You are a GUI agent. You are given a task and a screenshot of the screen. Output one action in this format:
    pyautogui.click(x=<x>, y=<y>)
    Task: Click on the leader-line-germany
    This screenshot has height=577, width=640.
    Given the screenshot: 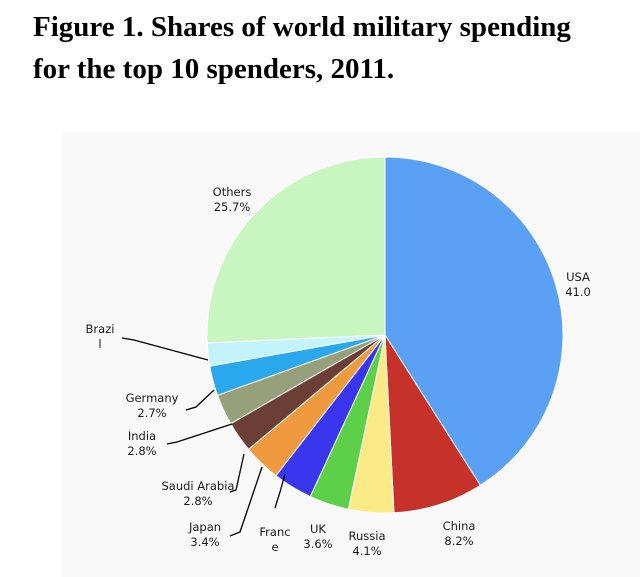 What is the action you would take?
    pyautogui.click(x=200, y=400)
    